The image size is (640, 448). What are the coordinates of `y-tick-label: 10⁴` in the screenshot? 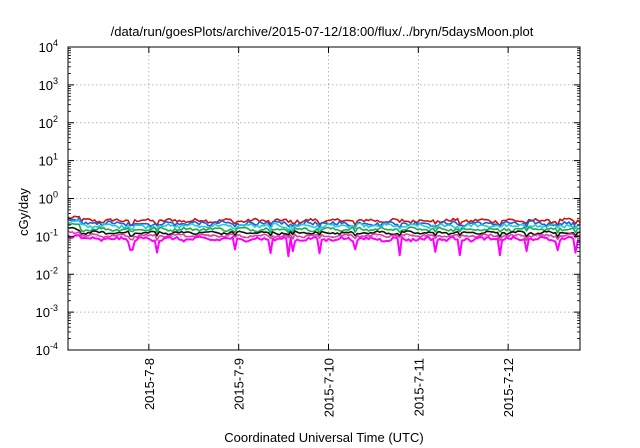 It's located at (48, 46).